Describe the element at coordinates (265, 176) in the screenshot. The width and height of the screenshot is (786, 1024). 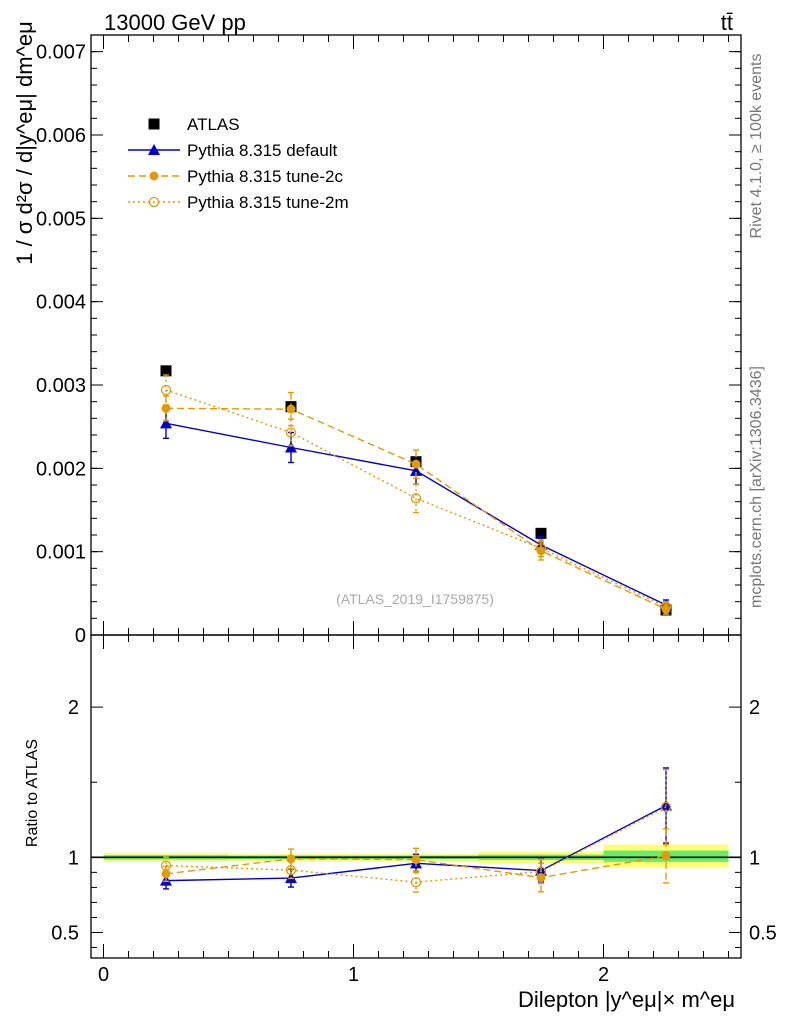
I see `legend-label-tune2c: Pythia 8.315 tune-2c` at that location.